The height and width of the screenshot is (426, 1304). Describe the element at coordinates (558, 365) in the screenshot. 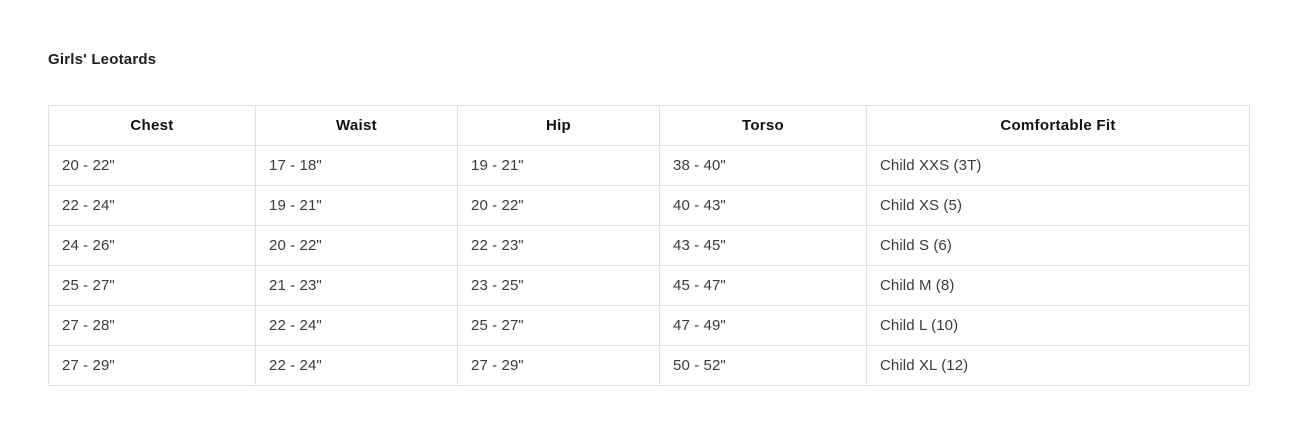

I see `cell-hip: 27 - 29"` at that location.